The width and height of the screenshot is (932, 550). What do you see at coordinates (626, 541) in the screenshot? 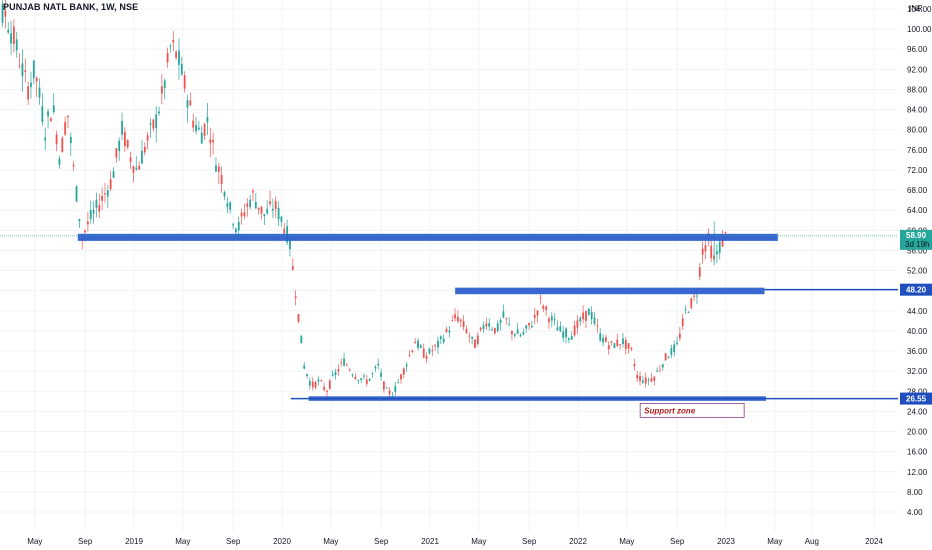
I see `time-tick-label: May` at bounding box center [626, 541].